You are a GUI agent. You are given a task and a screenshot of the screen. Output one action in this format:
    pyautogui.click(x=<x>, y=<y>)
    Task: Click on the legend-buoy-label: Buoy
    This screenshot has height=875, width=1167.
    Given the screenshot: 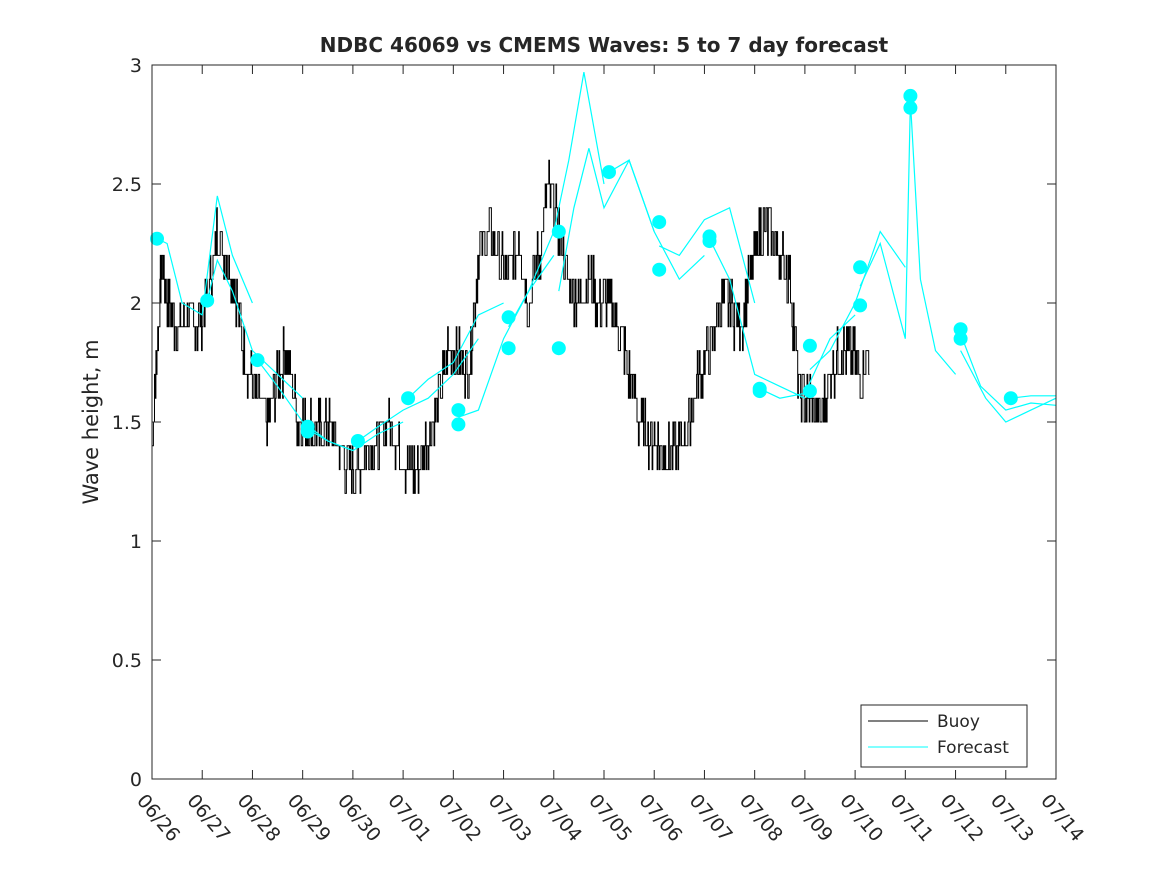 What is the action you would take?
    pyautogui.click(x=958, y=722)
    